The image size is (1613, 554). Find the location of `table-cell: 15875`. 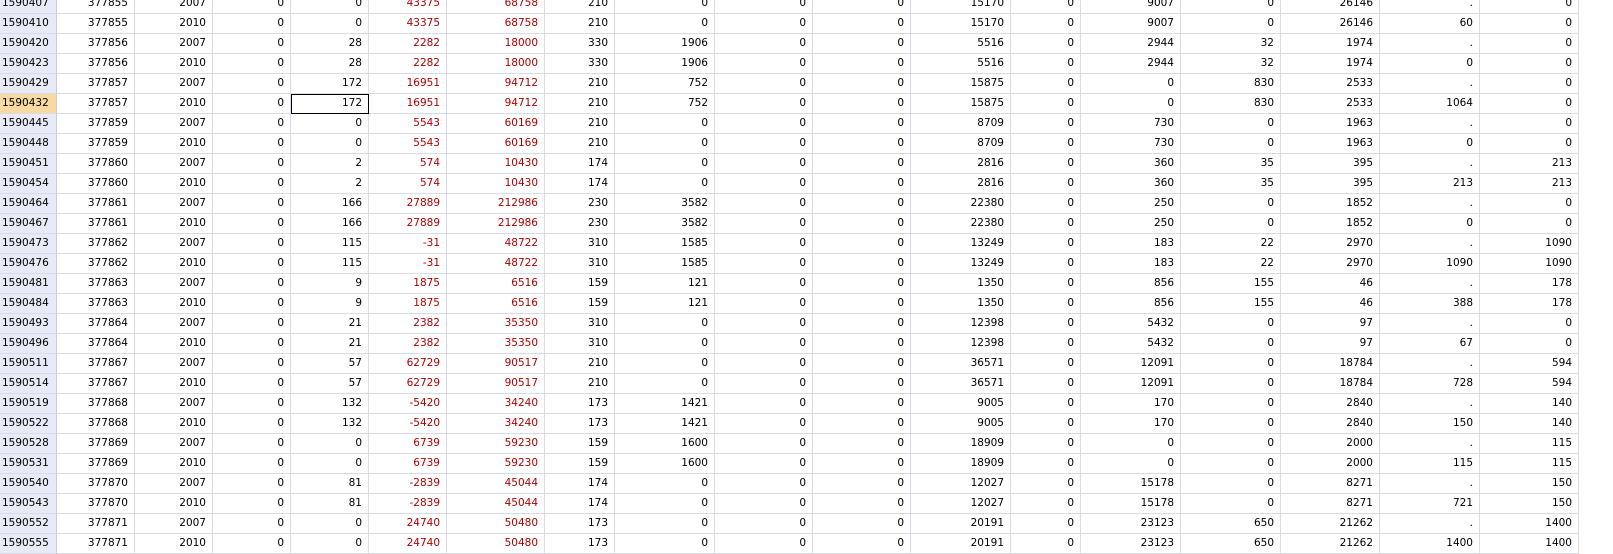

table-cell: 15875 is located at coordinates (961, 84).